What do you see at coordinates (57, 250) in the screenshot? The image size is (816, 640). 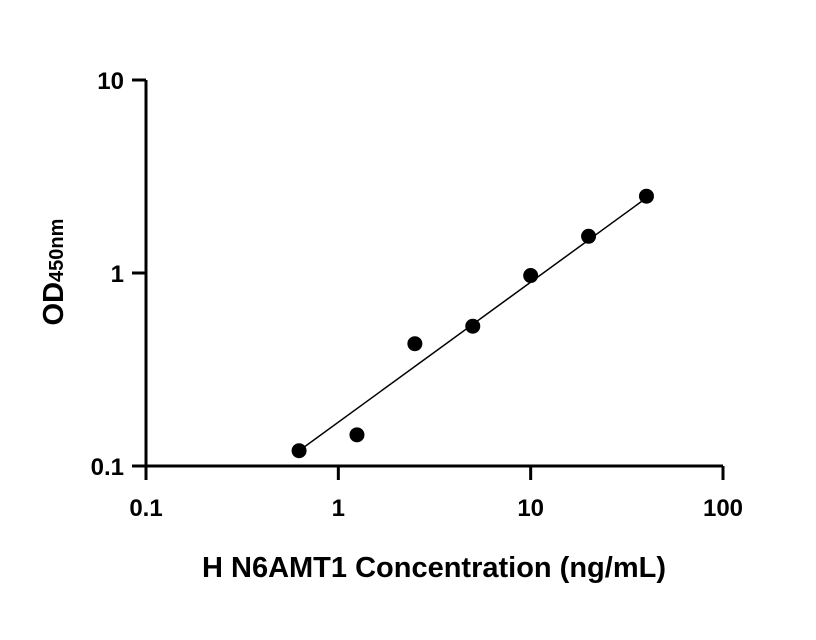 I see `y-axis-title-sub: 450nm` at bounding box center [57, 250].